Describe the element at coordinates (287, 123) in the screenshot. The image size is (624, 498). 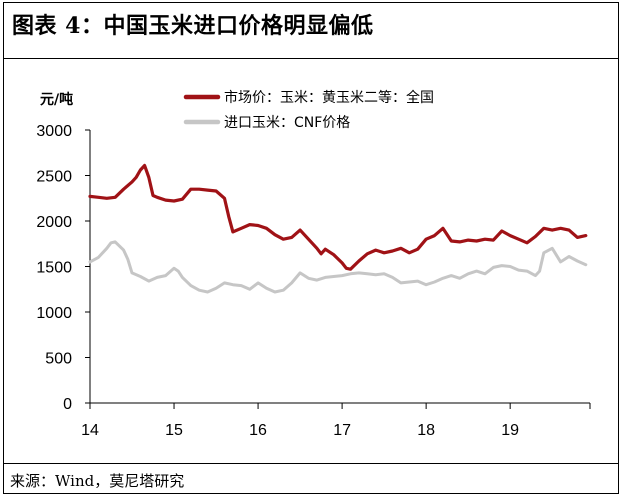
I see `legend-label: 进口玉米：CNF价格` at that location.